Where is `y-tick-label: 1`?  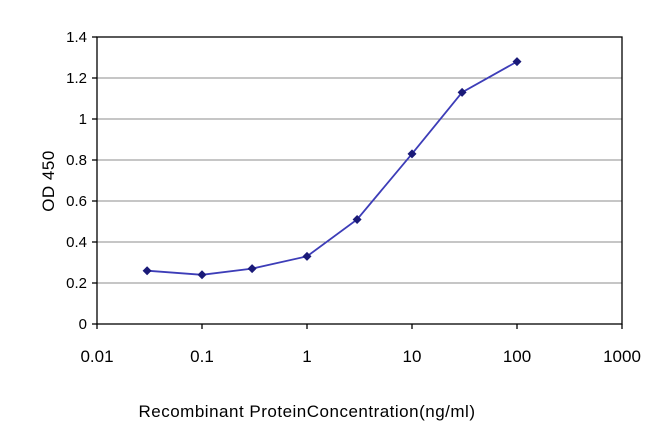
y-tick-label: 1 is located at coordinates (83, 119).